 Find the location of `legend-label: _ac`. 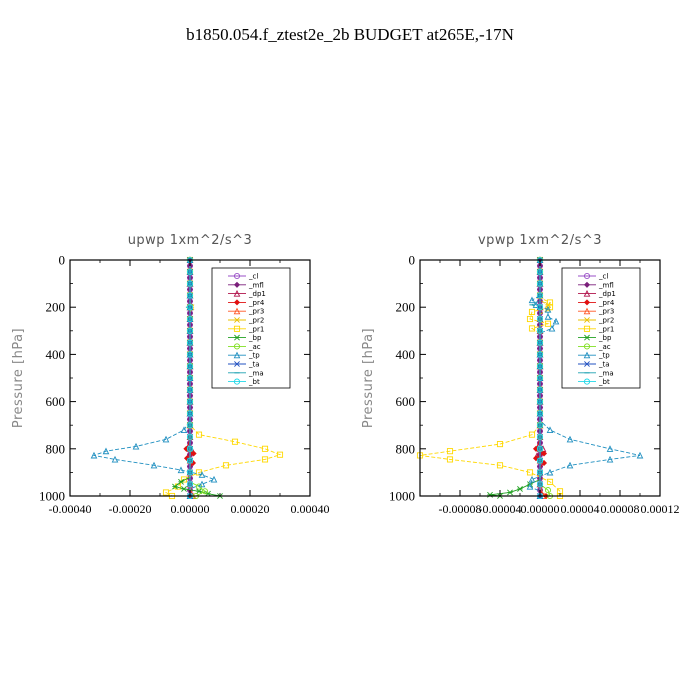

legend-label: _ac is located at coordinates (254, 347).